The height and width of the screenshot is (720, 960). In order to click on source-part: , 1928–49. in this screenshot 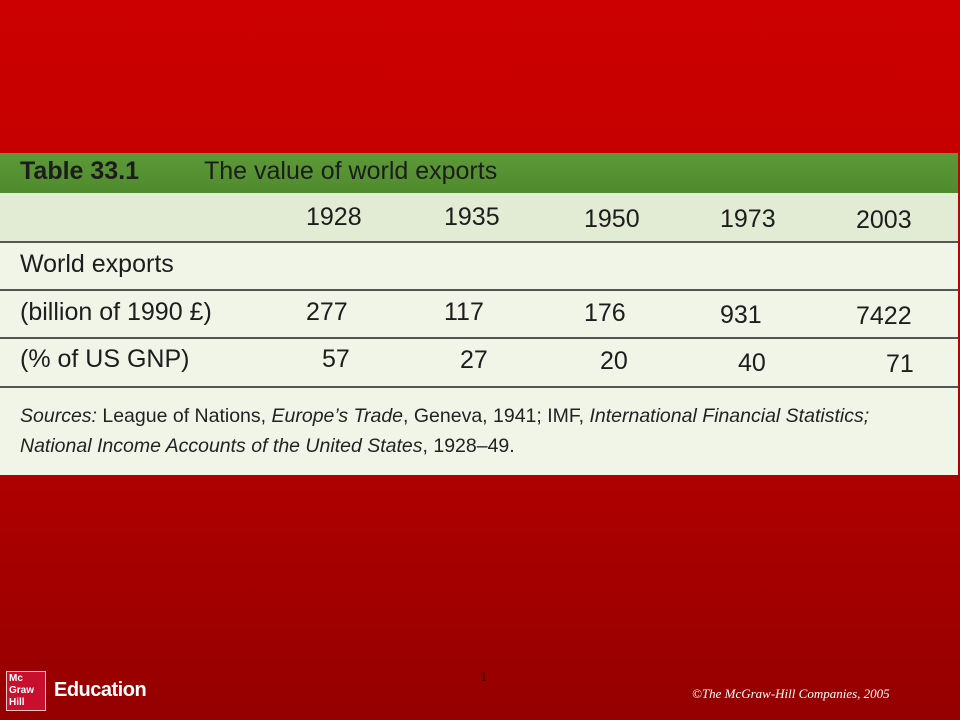, I will do `click(468, 446)`.